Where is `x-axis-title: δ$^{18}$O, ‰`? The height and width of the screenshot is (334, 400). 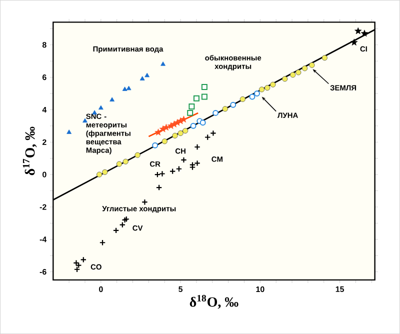
x-axis-title: δ$^{18}$O, ‰ is located at coordinates (214, 301).